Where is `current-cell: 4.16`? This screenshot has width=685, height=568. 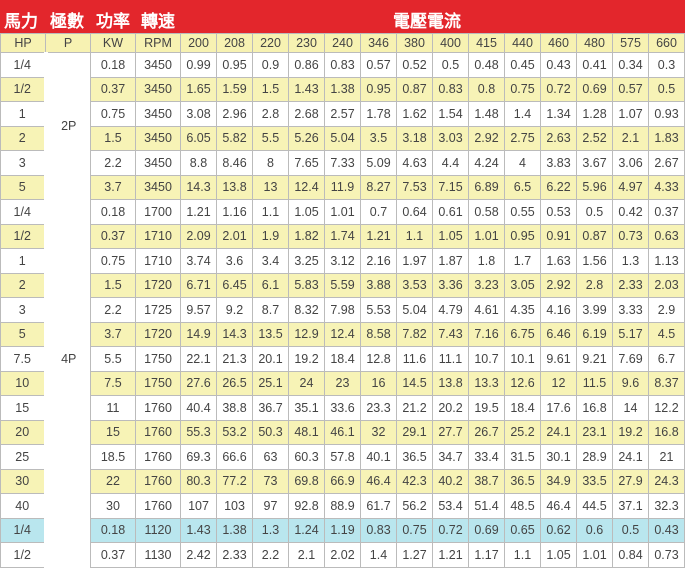
current-cell: 4.16 is located at coordinates (558, 310).